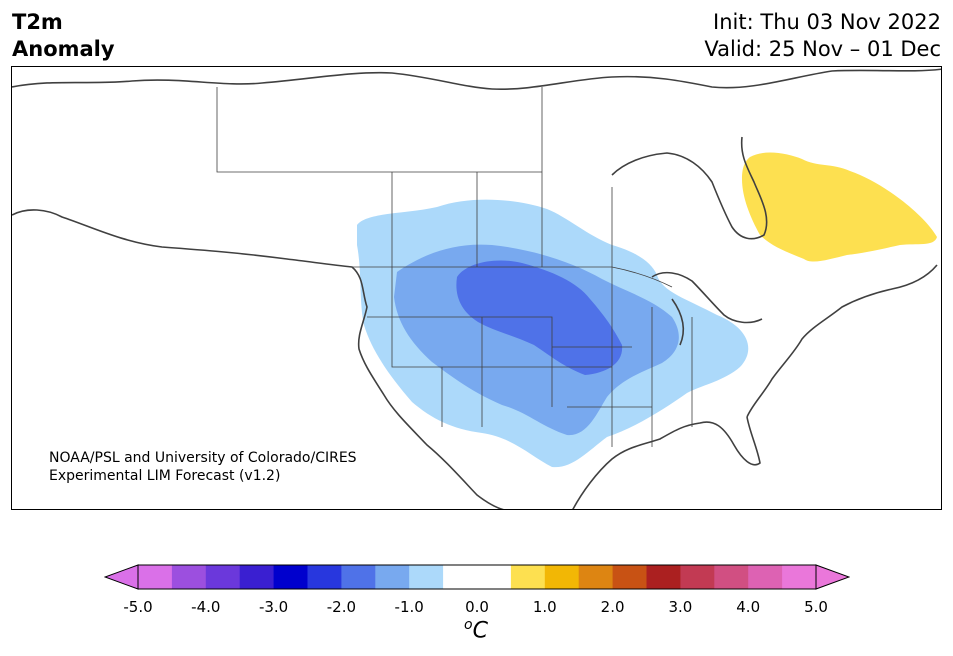 The image size is (953, 656). Describe the element at coordinates (832, 577) in the screenshot. I see `colorbar-max-extension` at that location.